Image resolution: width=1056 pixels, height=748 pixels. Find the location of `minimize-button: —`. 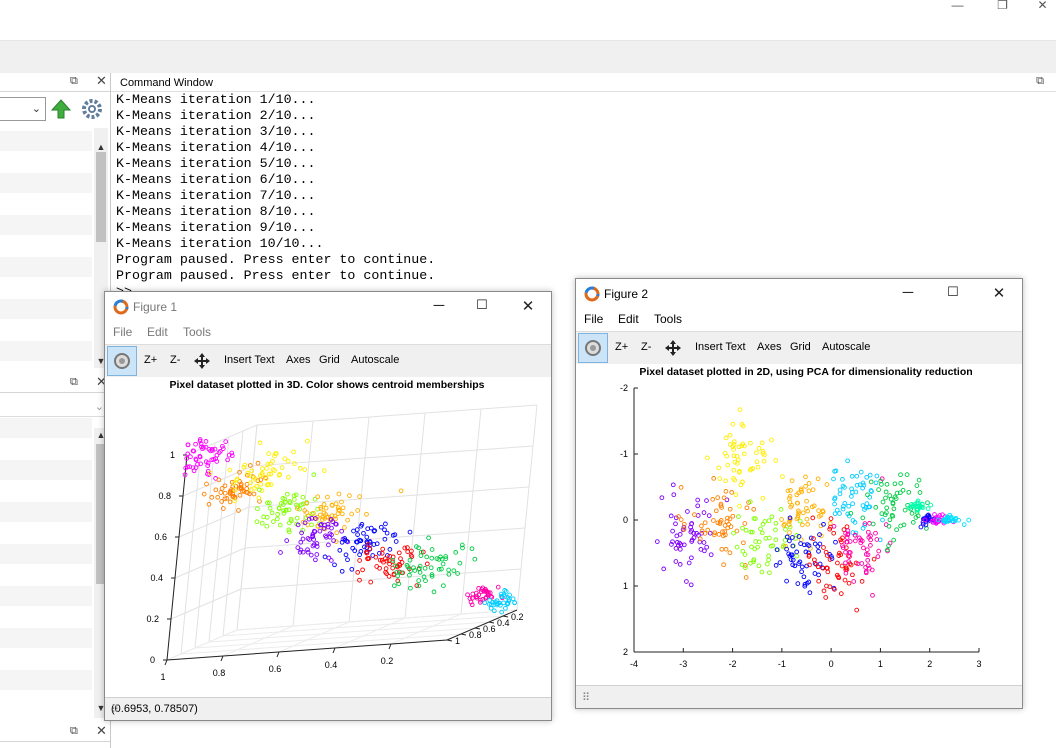

minimize-button: — is located at coordinates (957, 6).